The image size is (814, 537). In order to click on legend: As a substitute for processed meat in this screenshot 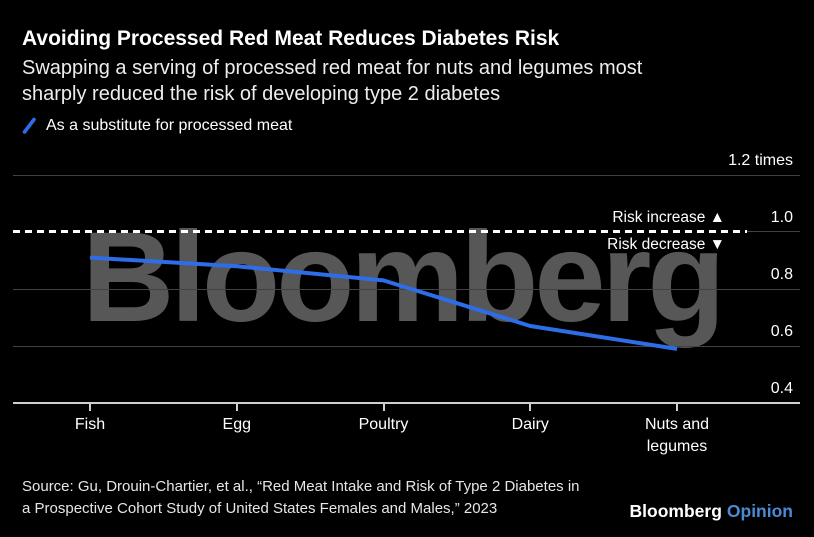, I will do `click(157, 126)`.